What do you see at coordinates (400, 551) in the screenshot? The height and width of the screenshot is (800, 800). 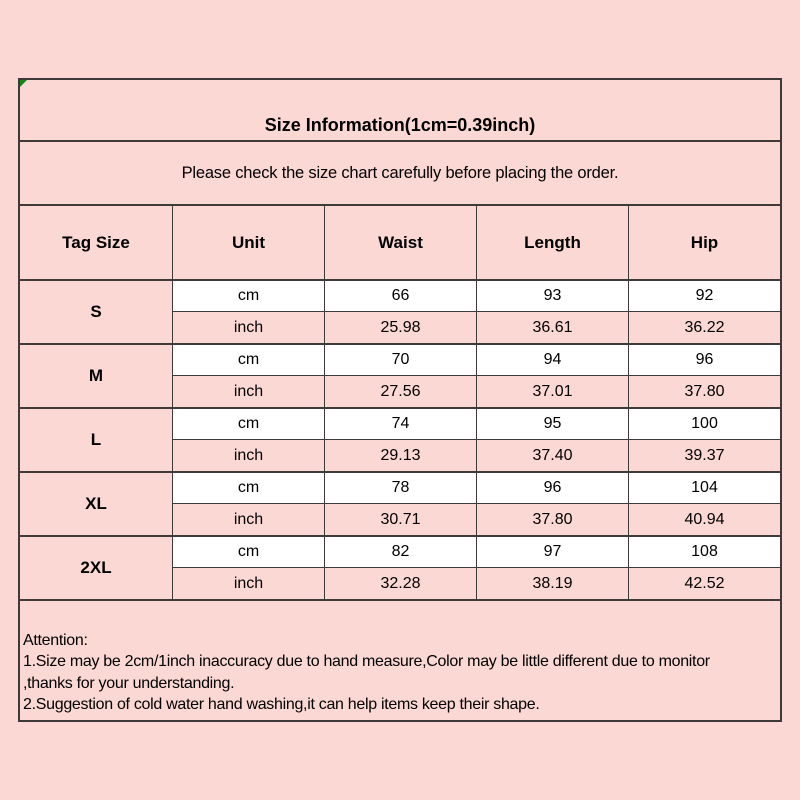 I see `waist-value: 82` at bounding box center [400, 551].